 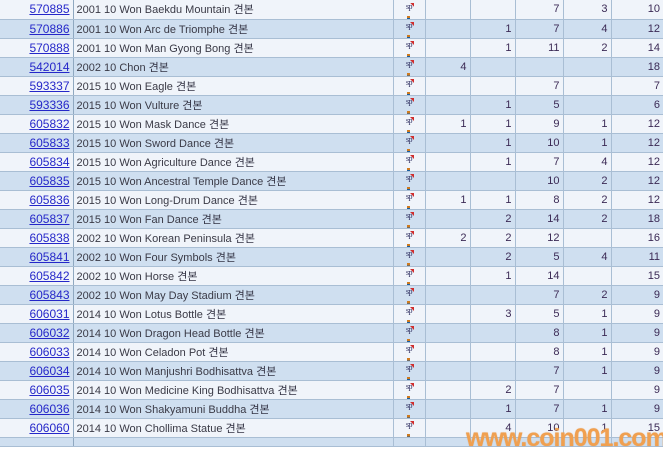 I want to click on cell-id: 606060, so click(x=37, y=428).